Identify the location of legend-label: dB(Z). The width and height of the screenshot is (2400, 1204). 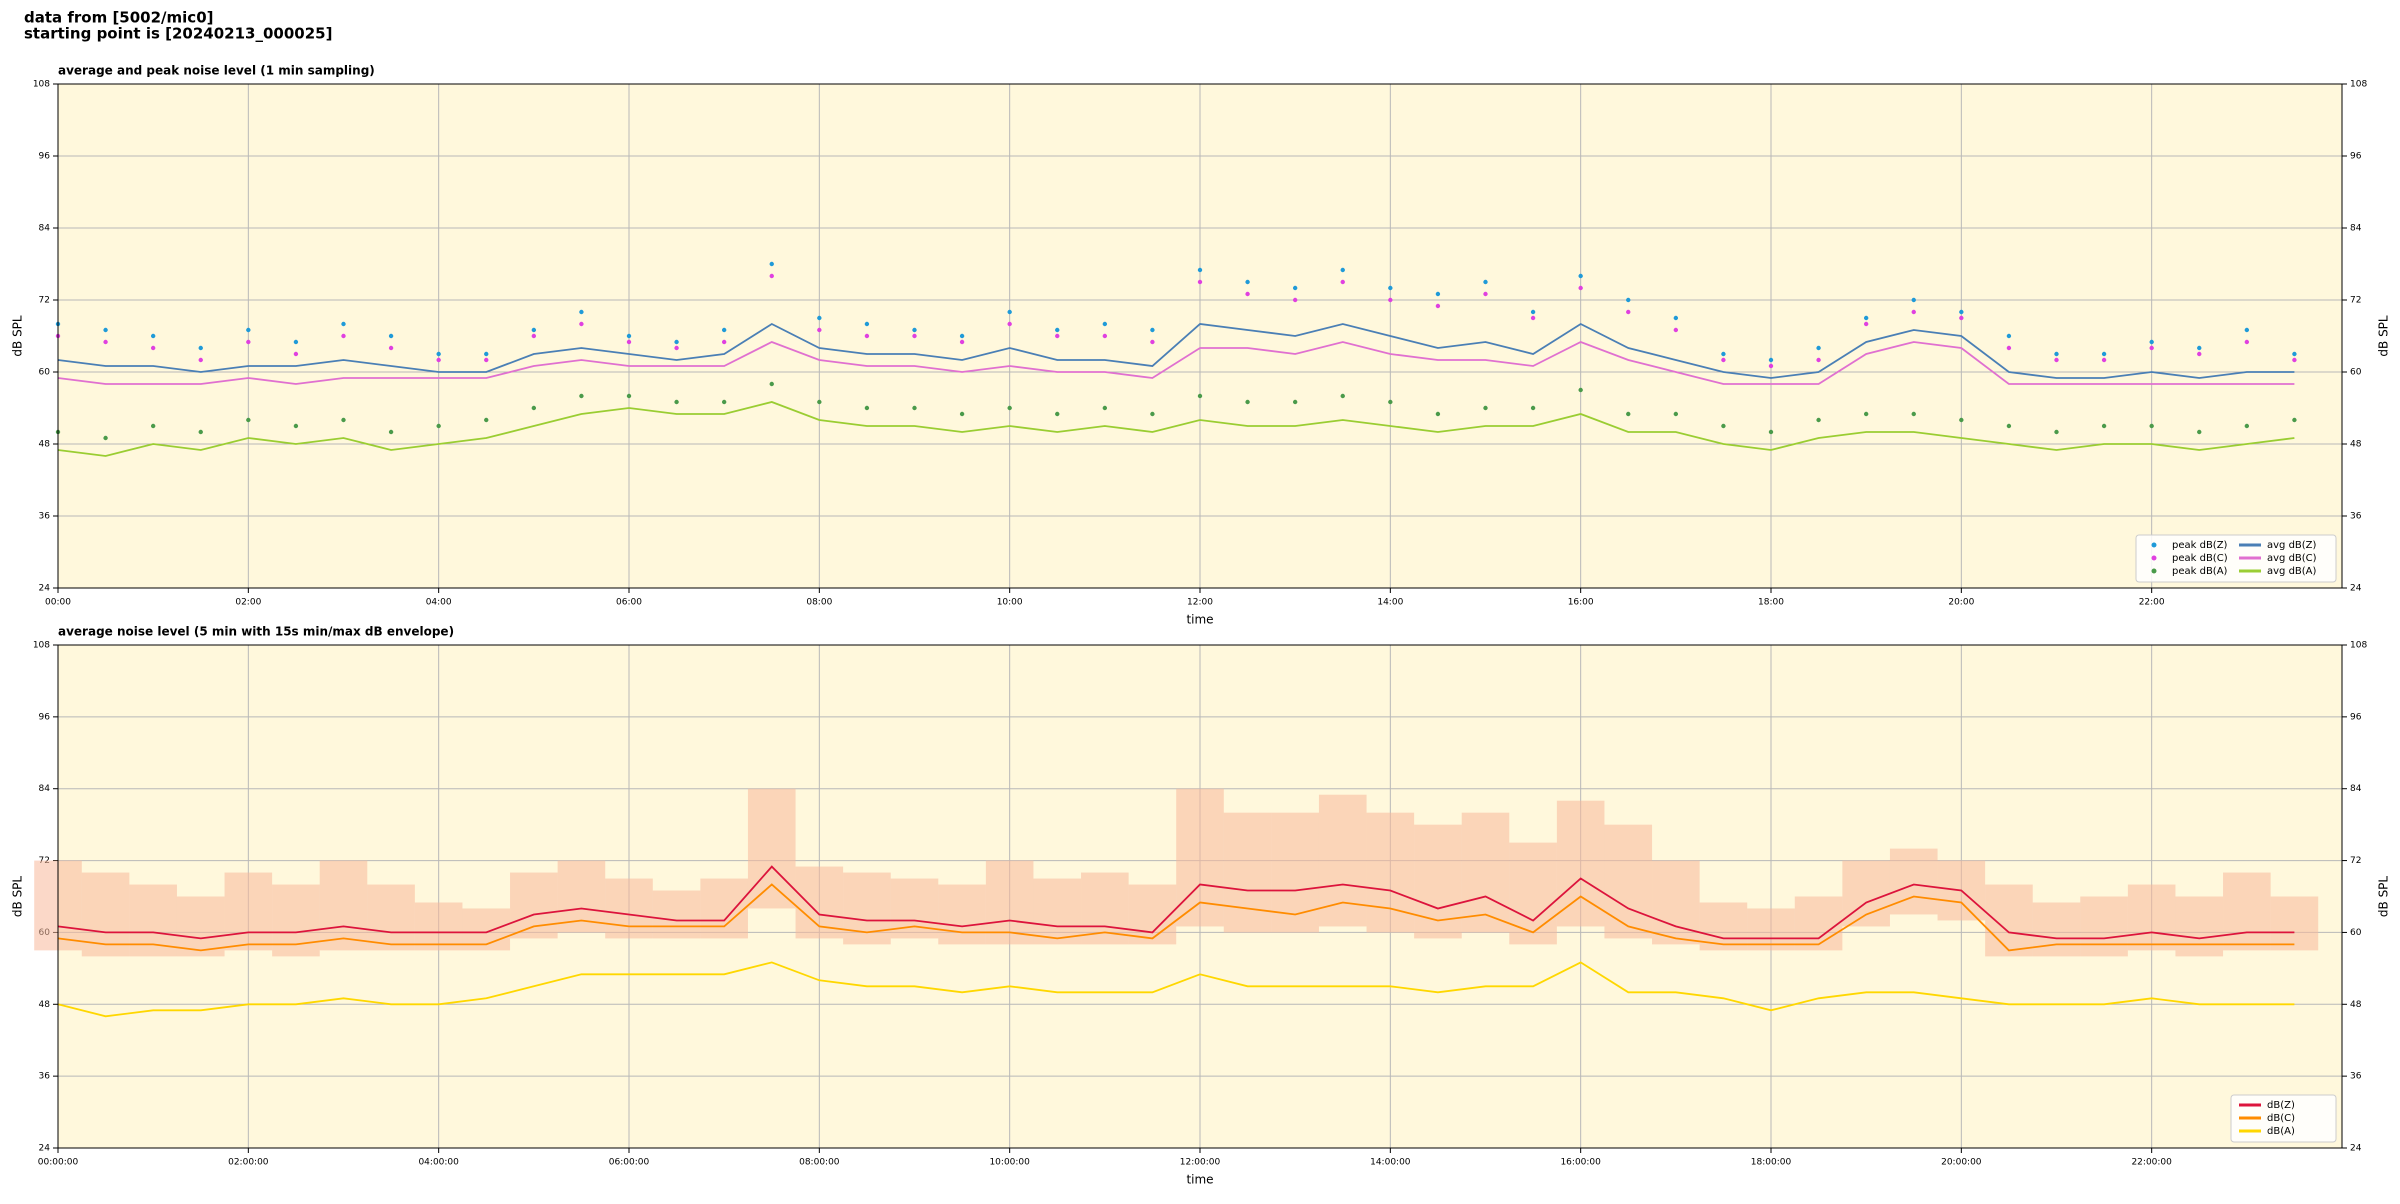
(2281, 1105).